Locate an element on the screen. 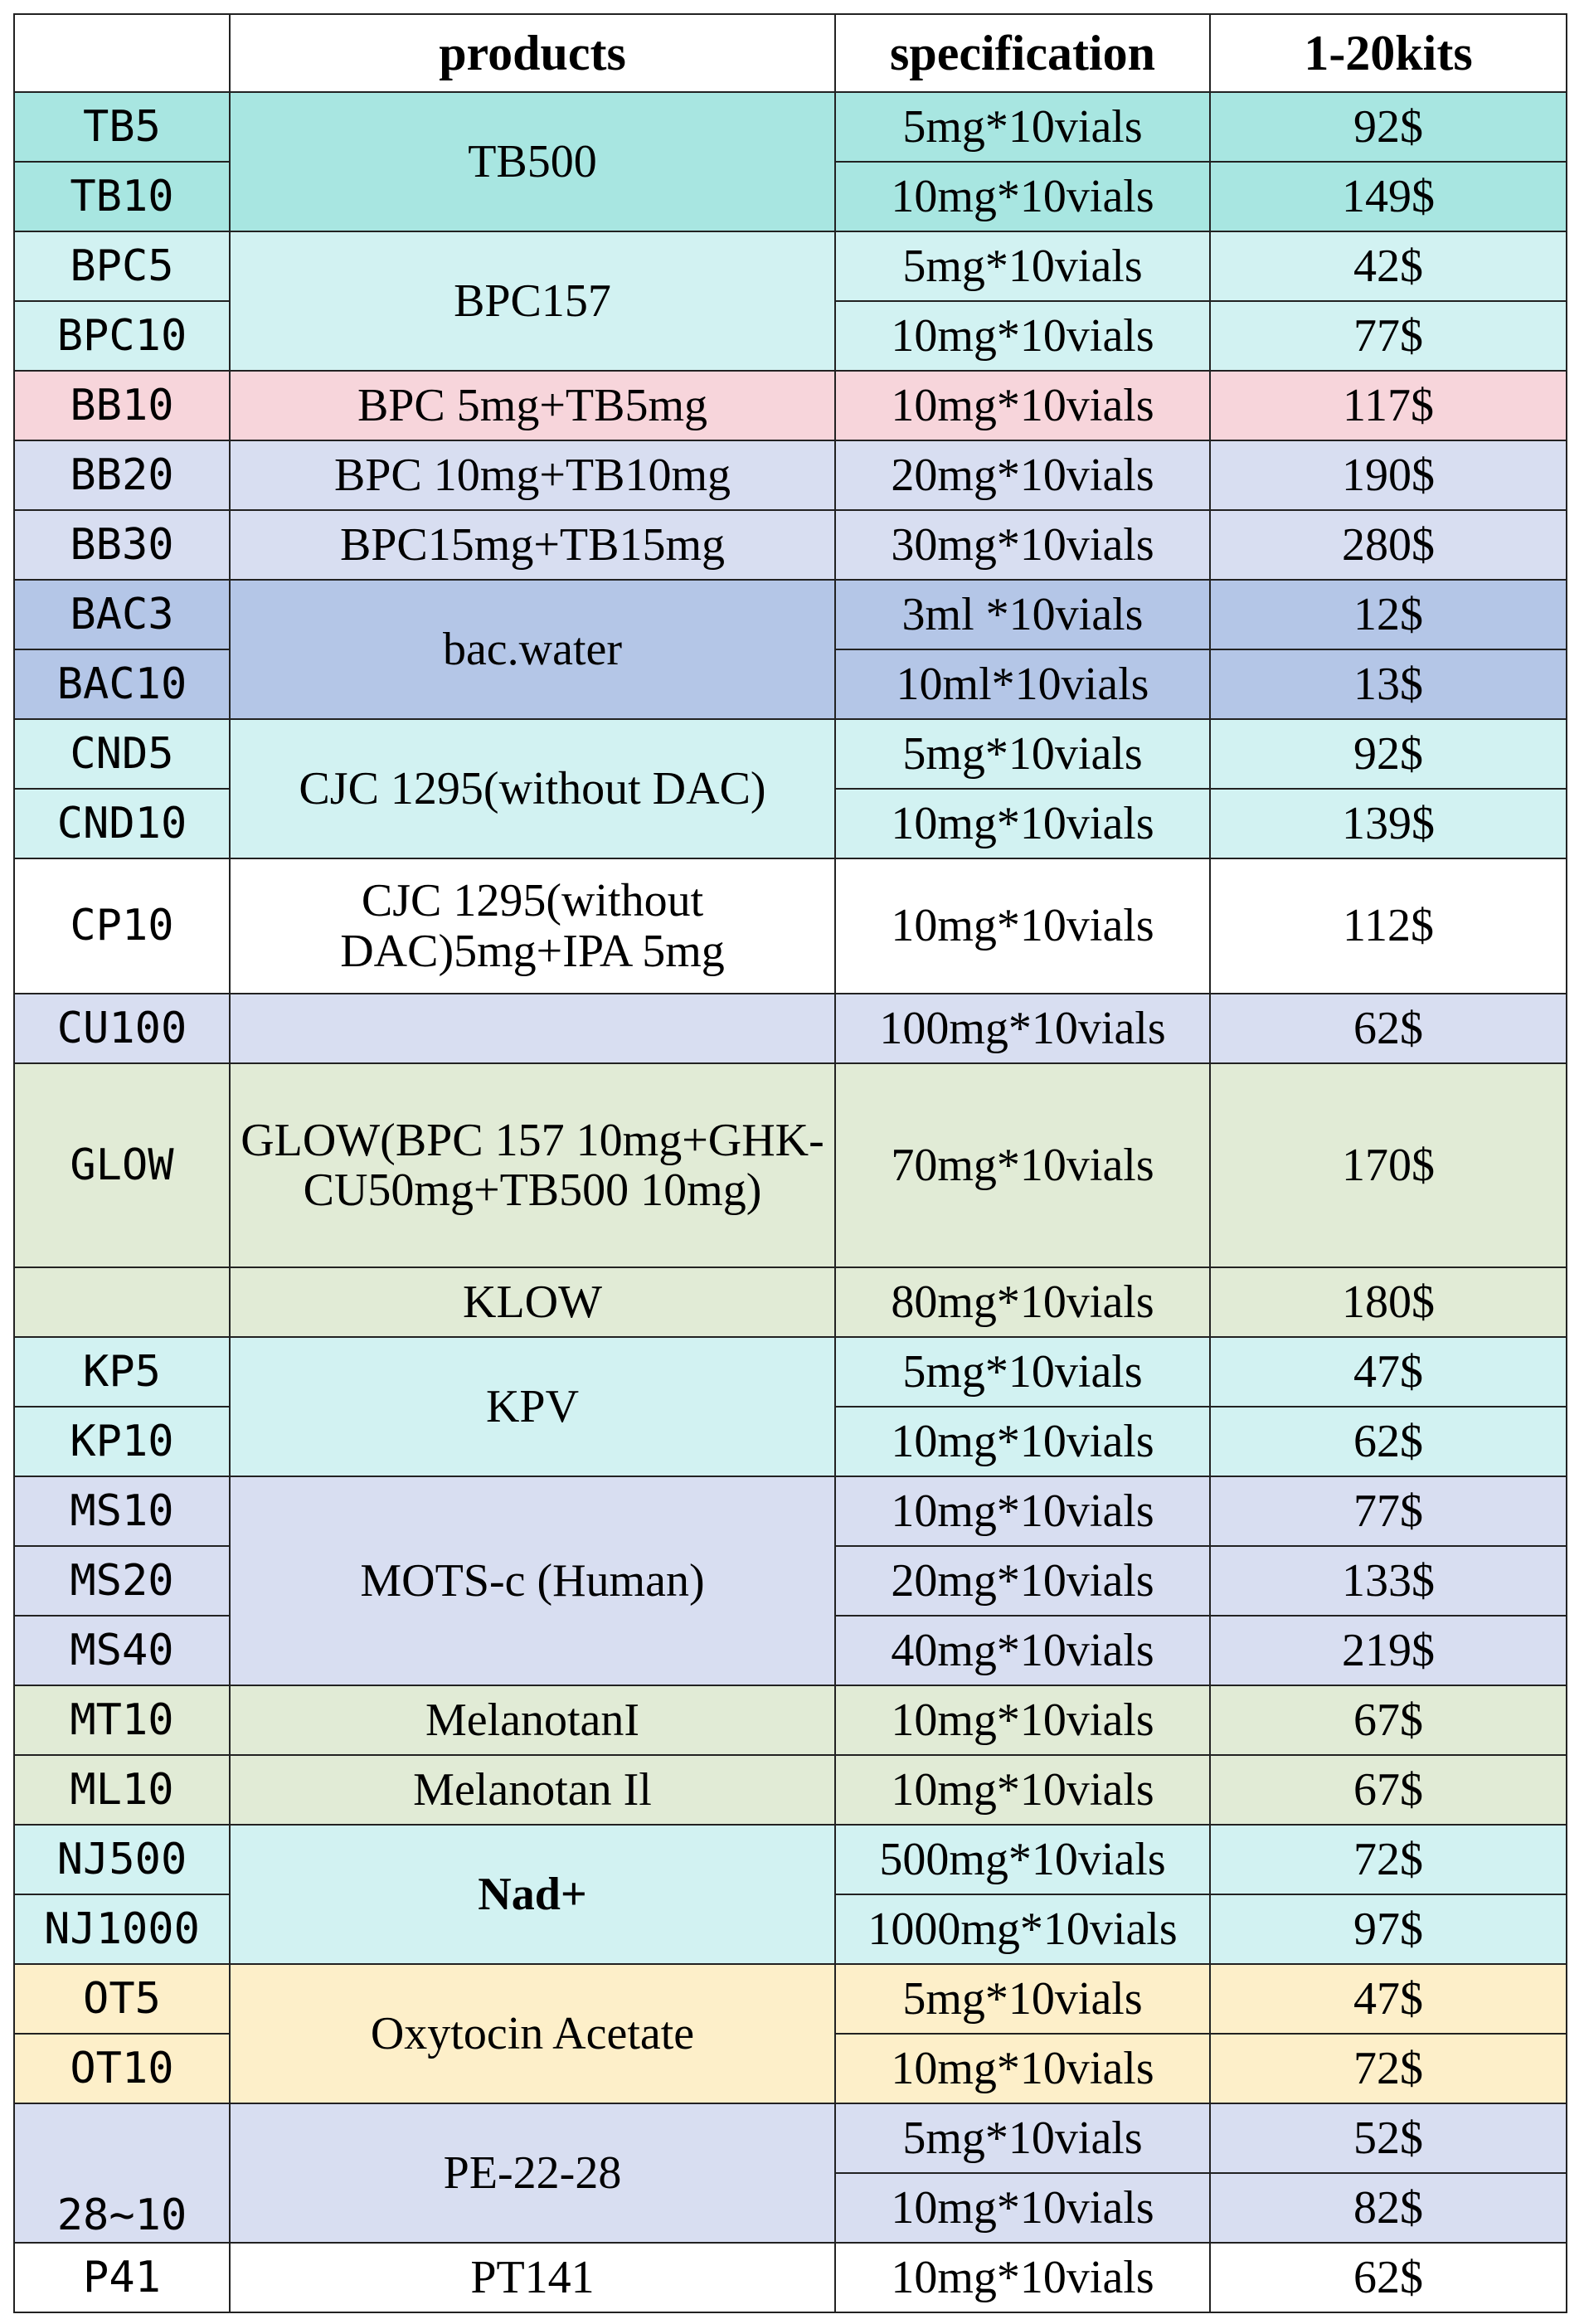 Image resolution: width=1584 pixels, height=2324 pixels. specification-cell: 10ml*10vials is located at coordinates (1023, 684).